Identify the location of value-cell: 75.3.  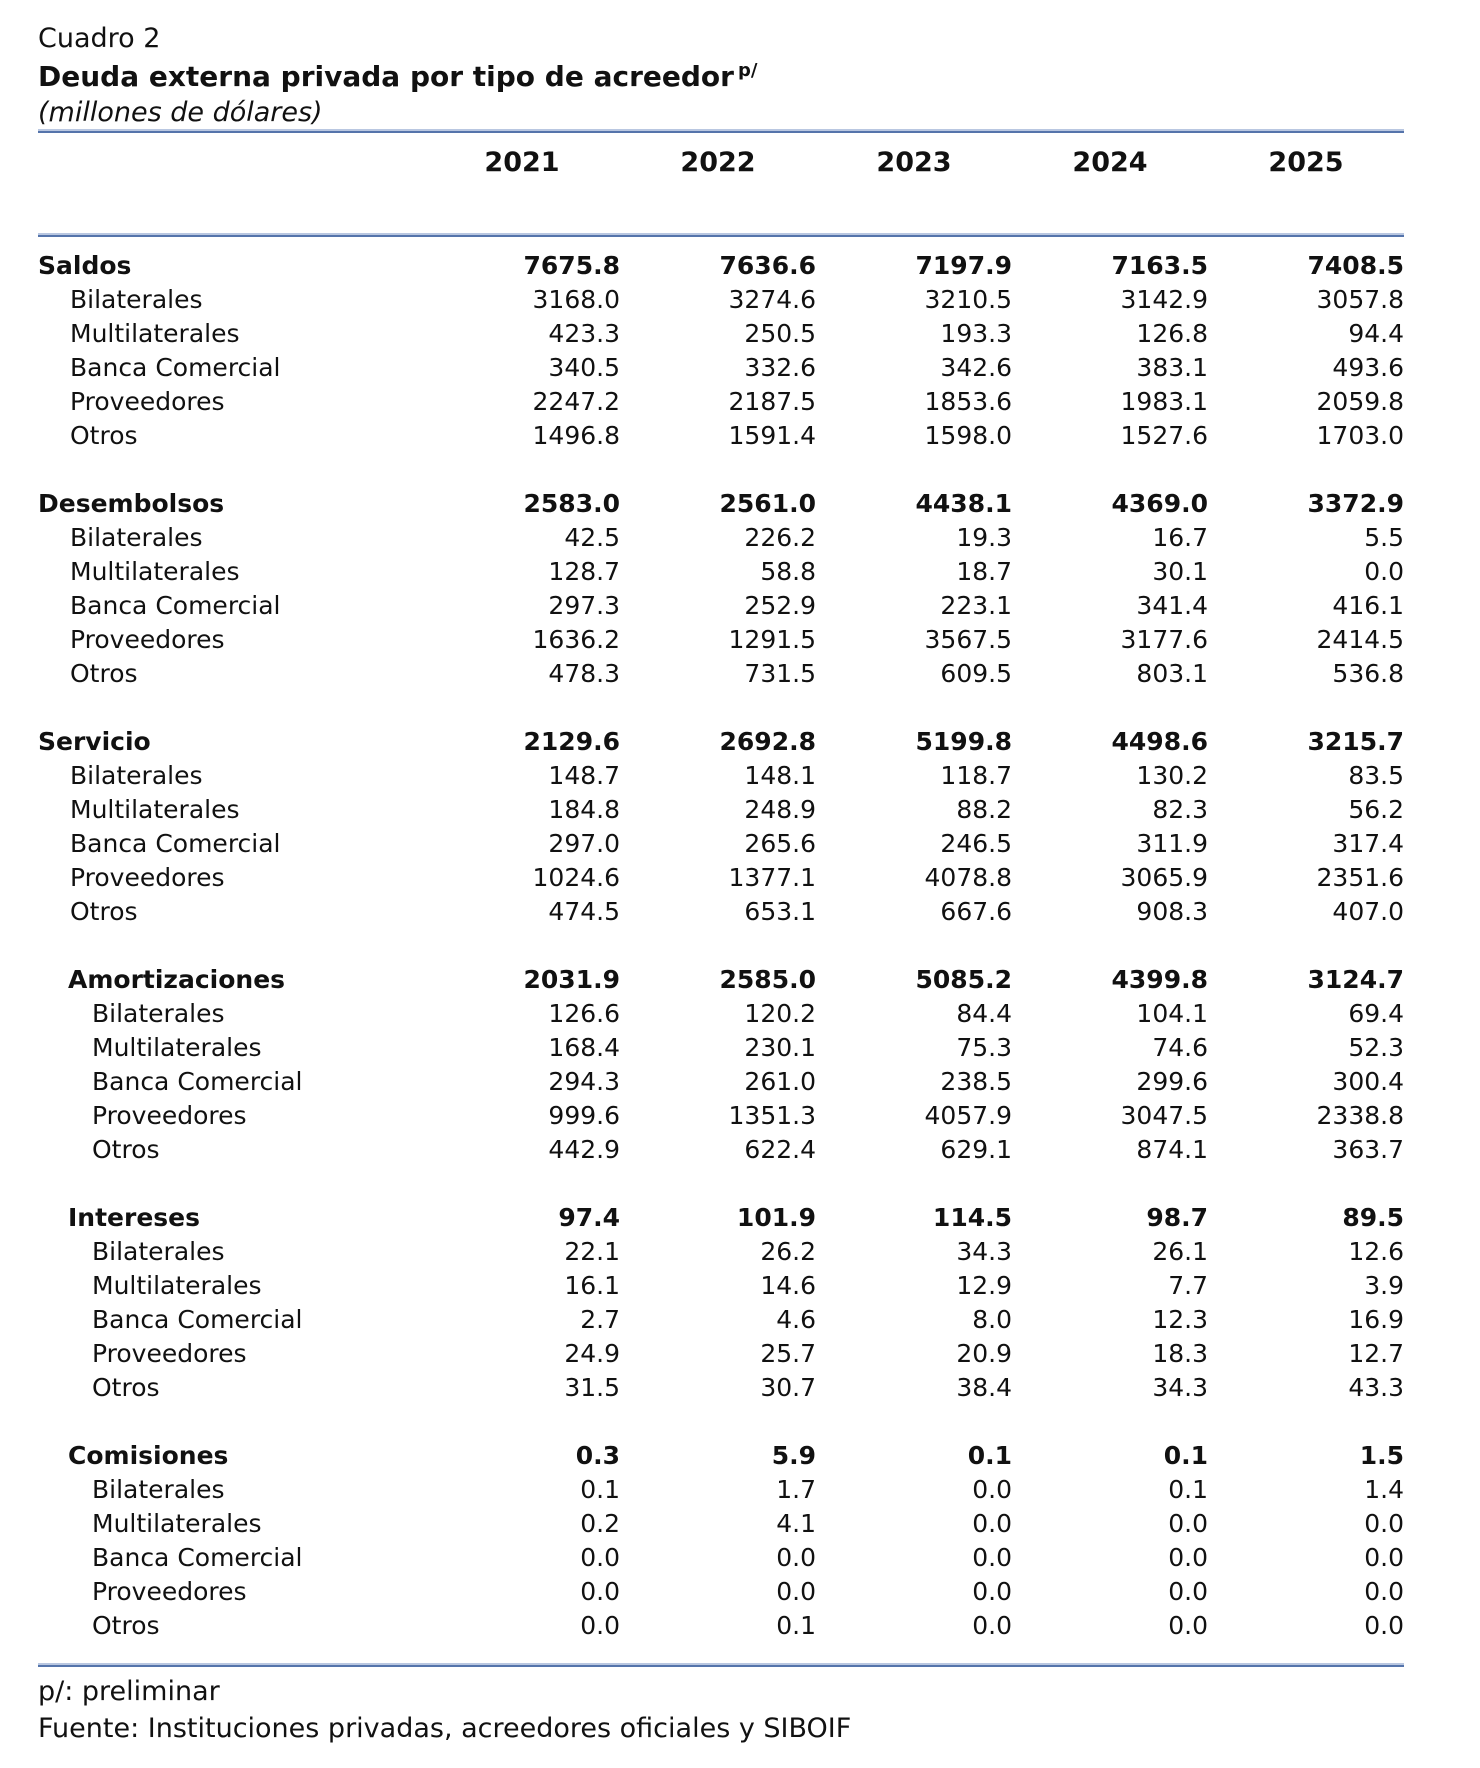
(984, 1047).